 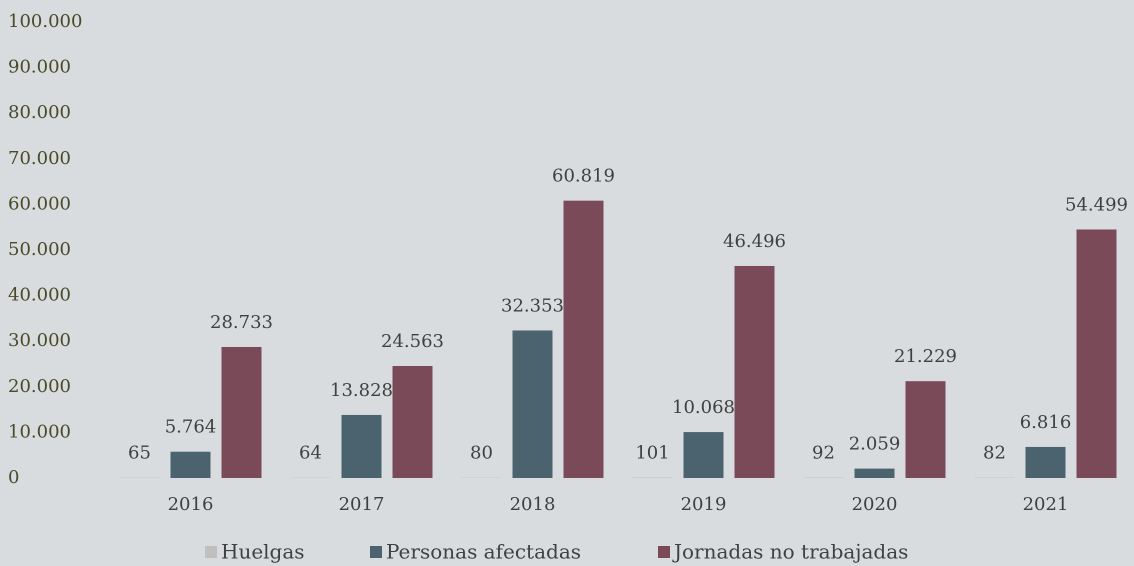 What do you see at coordinates (1046, 504) in the screenshot?
I see `x-tick-label: 2021` at bounding box center [1046, 504].